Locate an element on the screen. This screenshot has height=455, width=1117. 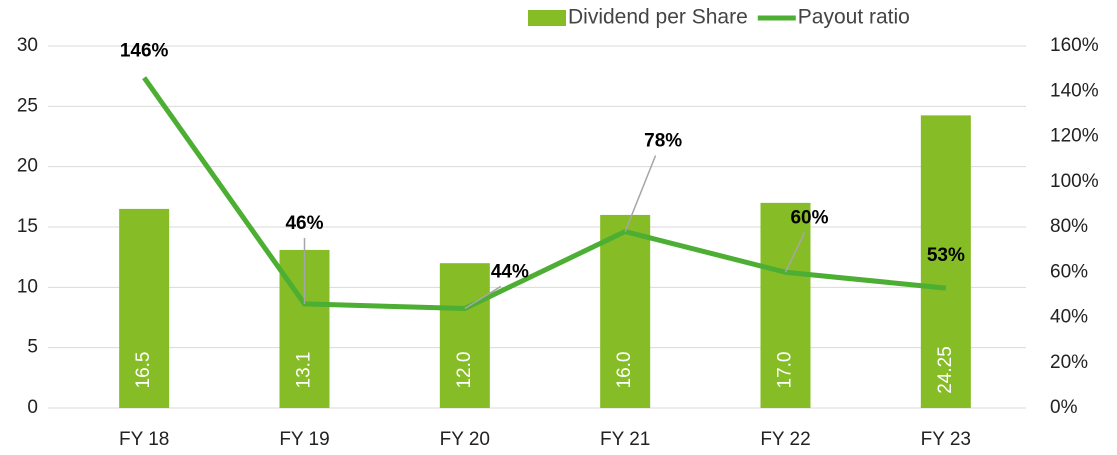
line-value-label: 146% is located at coordinates (144, 51).